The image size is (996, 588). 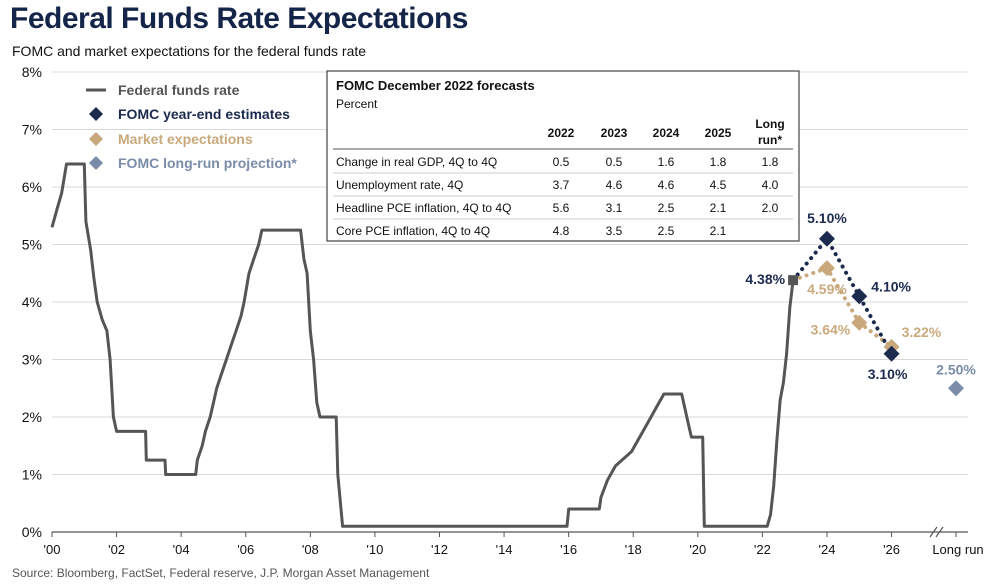 I want to click on forecast-table-title: FOMC December 2022 forecasts, so click(x=435, y=85).